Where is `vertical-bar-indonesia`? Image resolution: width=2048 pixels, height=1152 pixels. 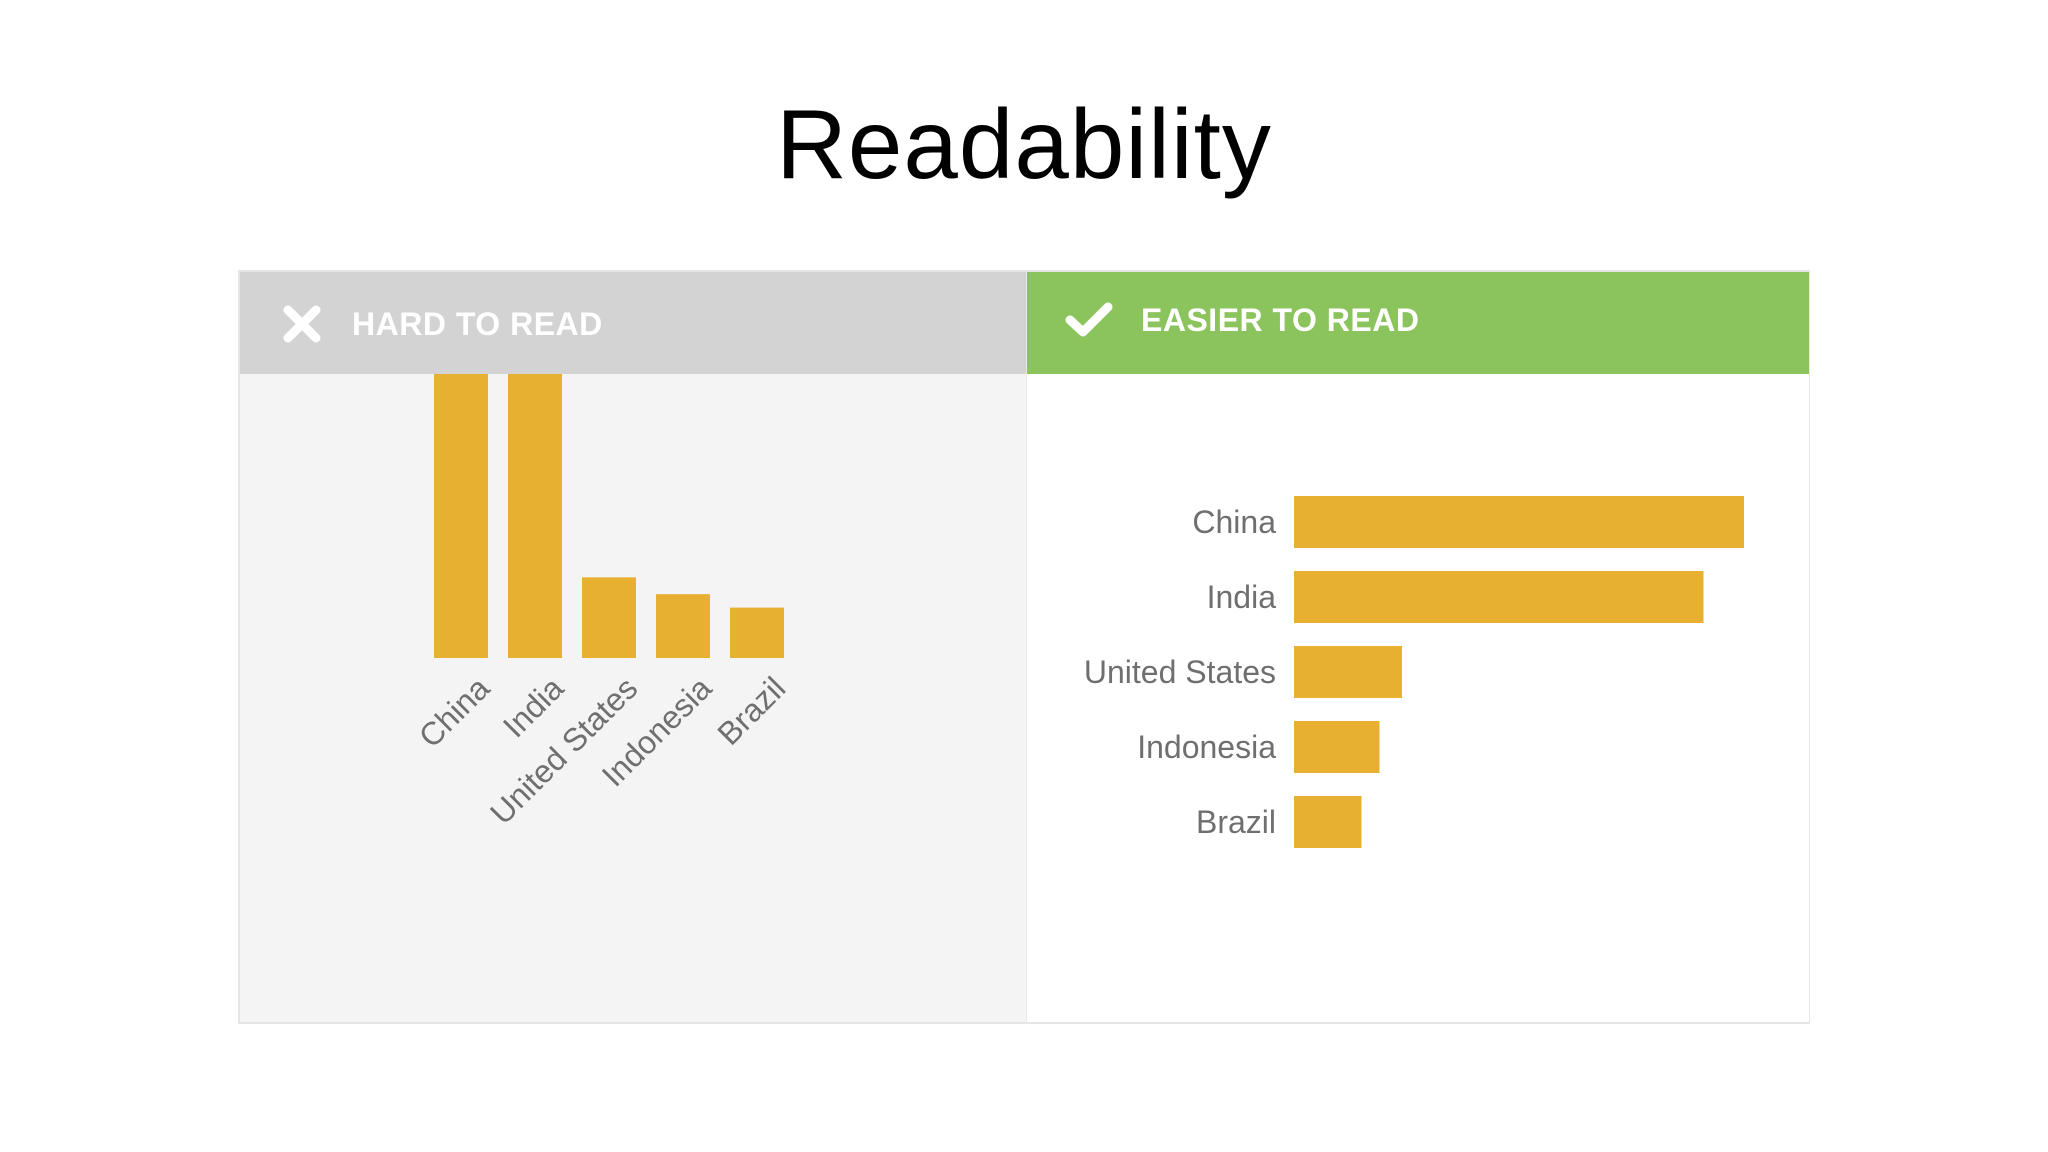
vertical-bar-indonesia is located at coordinates (683, 626).